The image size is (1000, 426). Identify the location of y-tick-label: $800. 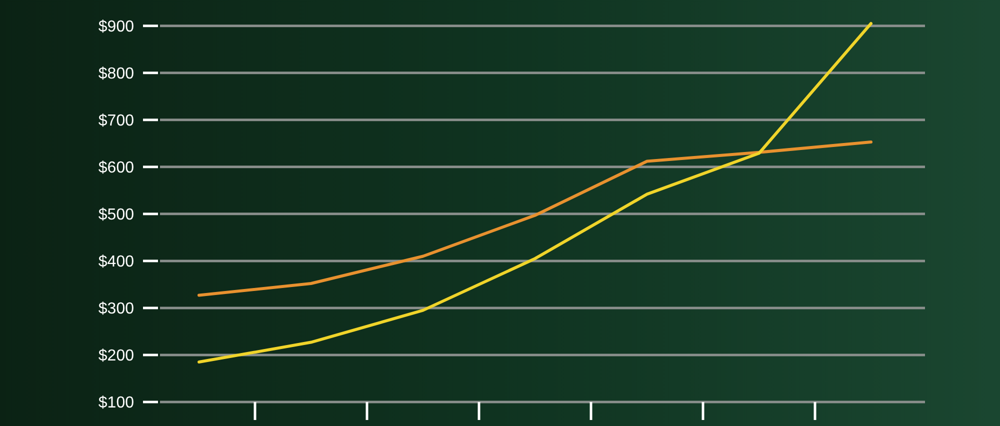
(116, 73).